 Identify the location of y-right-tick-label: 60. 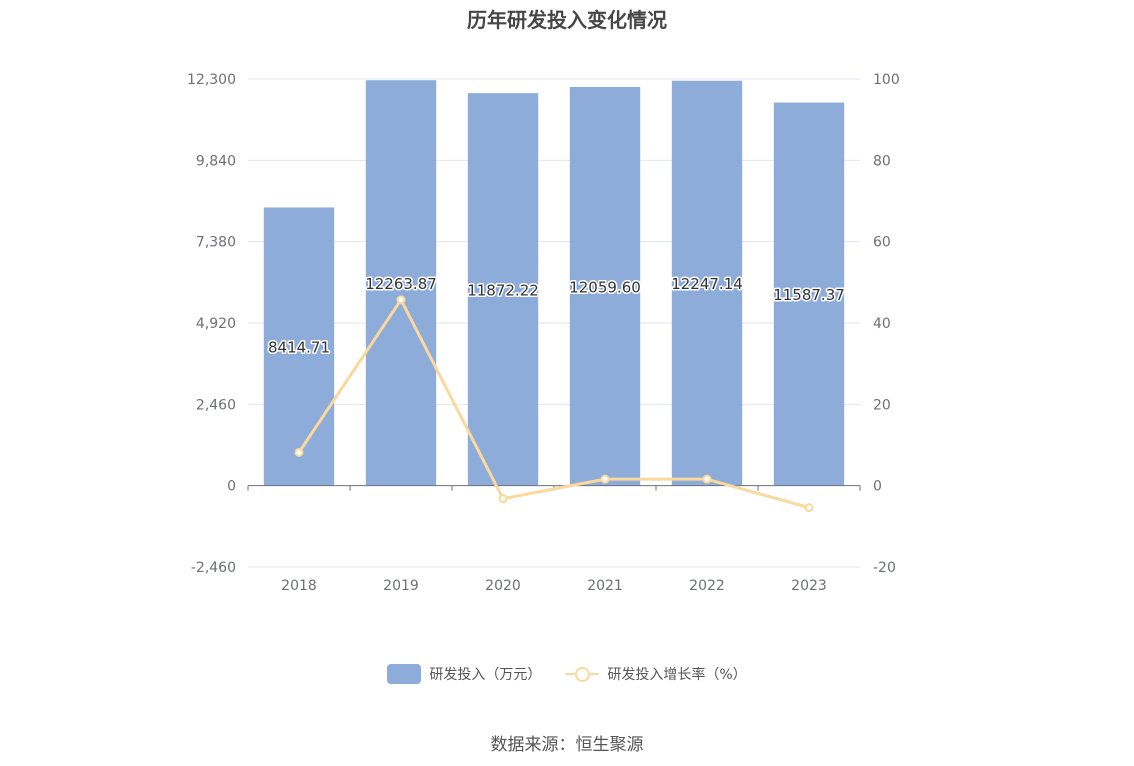
(882, 243).